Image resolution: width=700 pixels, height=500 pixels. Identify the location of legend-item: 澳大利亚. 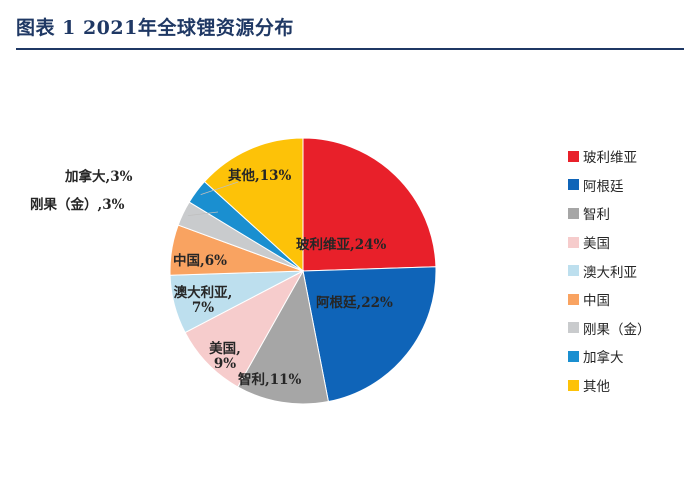
(631, 270).